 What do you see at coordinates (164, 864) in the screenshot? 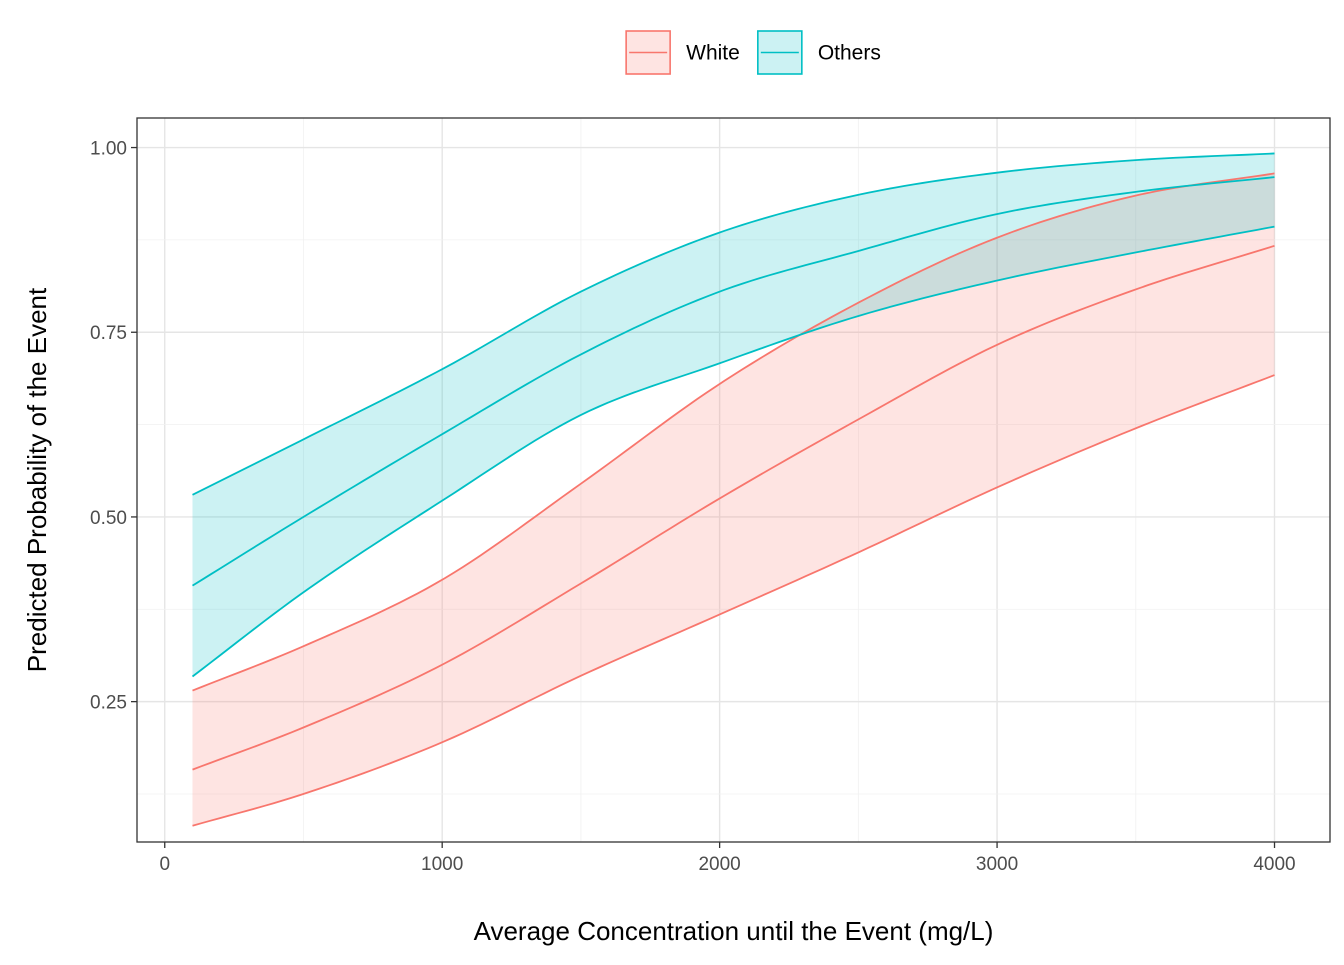
I see `x-tick-label: 0` at bounding box center [164, 864].